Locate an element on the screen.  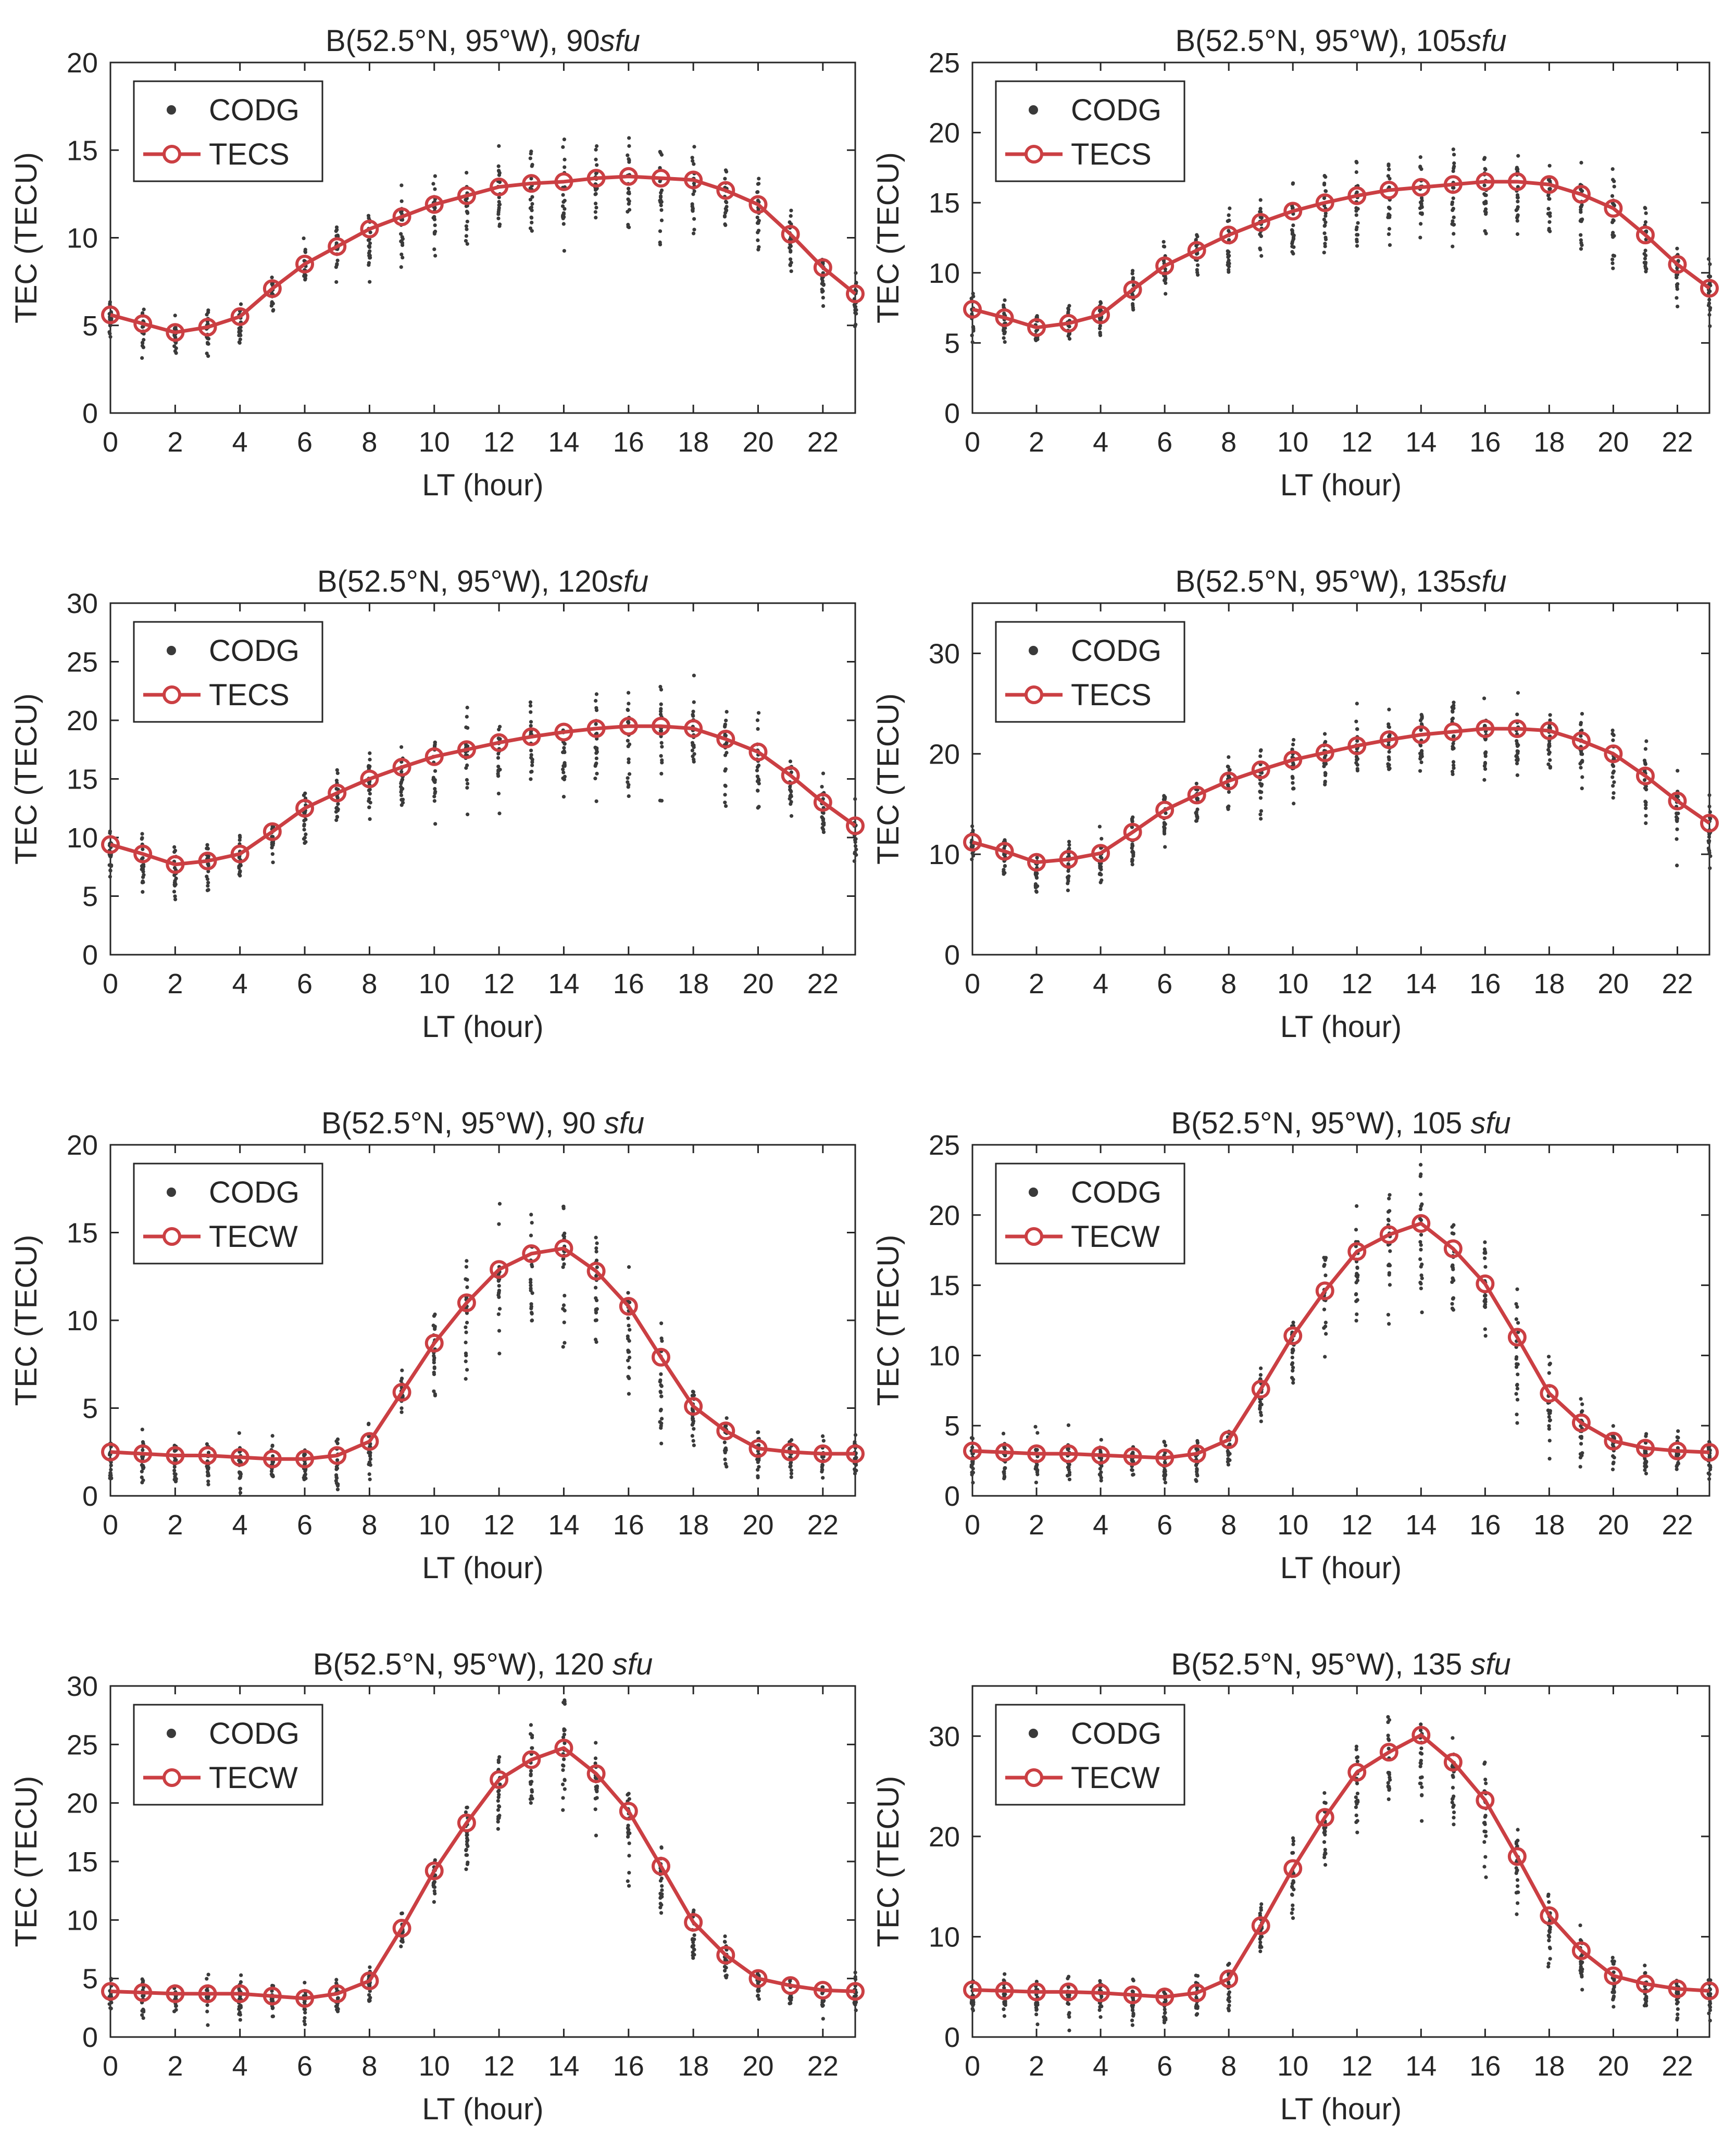
panel-5-xtick-label: 8 is located at coordinates (369, 1525).